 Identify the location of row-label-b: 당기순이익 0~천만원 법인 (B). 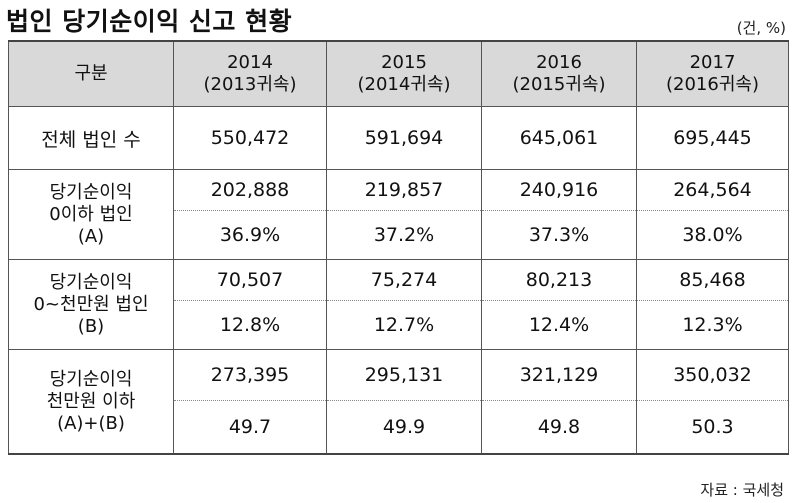
(91, 304).